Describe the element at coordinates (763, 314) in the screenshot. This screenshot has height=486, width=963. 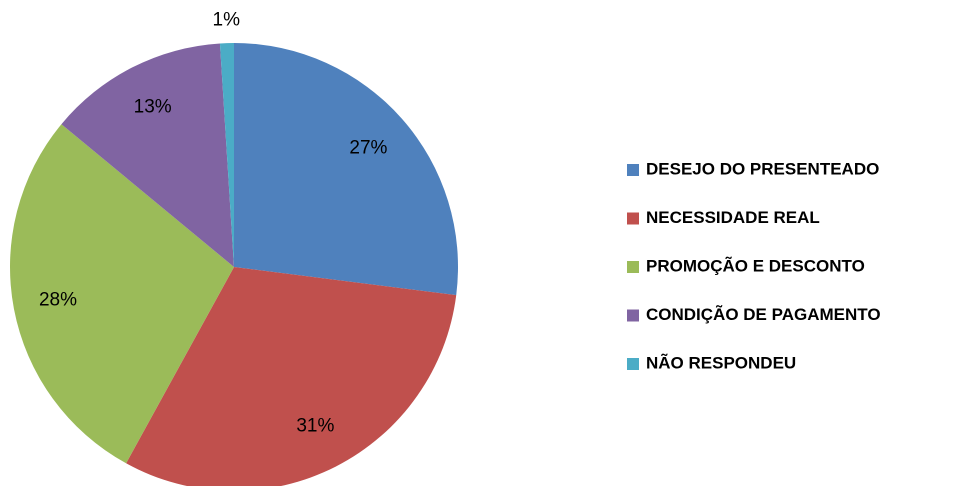
I see `legend-label: CONDIÇÃO DE PAGAMENTO` at that location.